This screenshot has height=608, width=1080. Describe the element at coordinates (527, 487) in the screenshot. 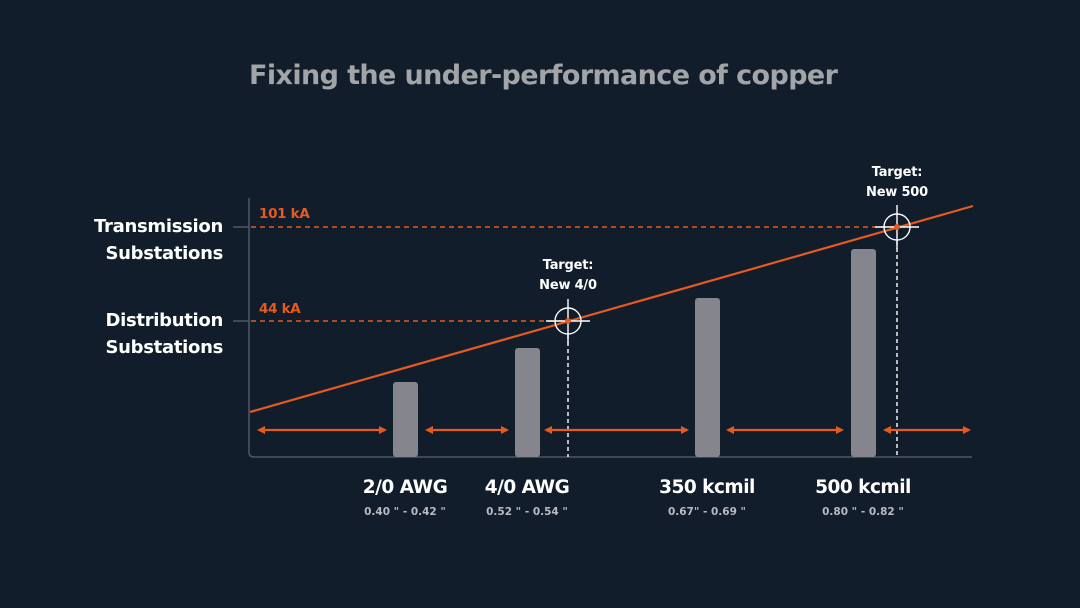

I see `category-name: 4/0 AWG` at that location.